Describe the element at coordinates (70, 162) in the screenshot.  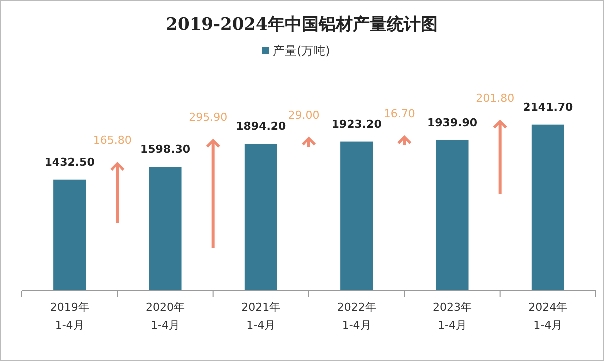
I see `data-label: 1432.50` at that location.